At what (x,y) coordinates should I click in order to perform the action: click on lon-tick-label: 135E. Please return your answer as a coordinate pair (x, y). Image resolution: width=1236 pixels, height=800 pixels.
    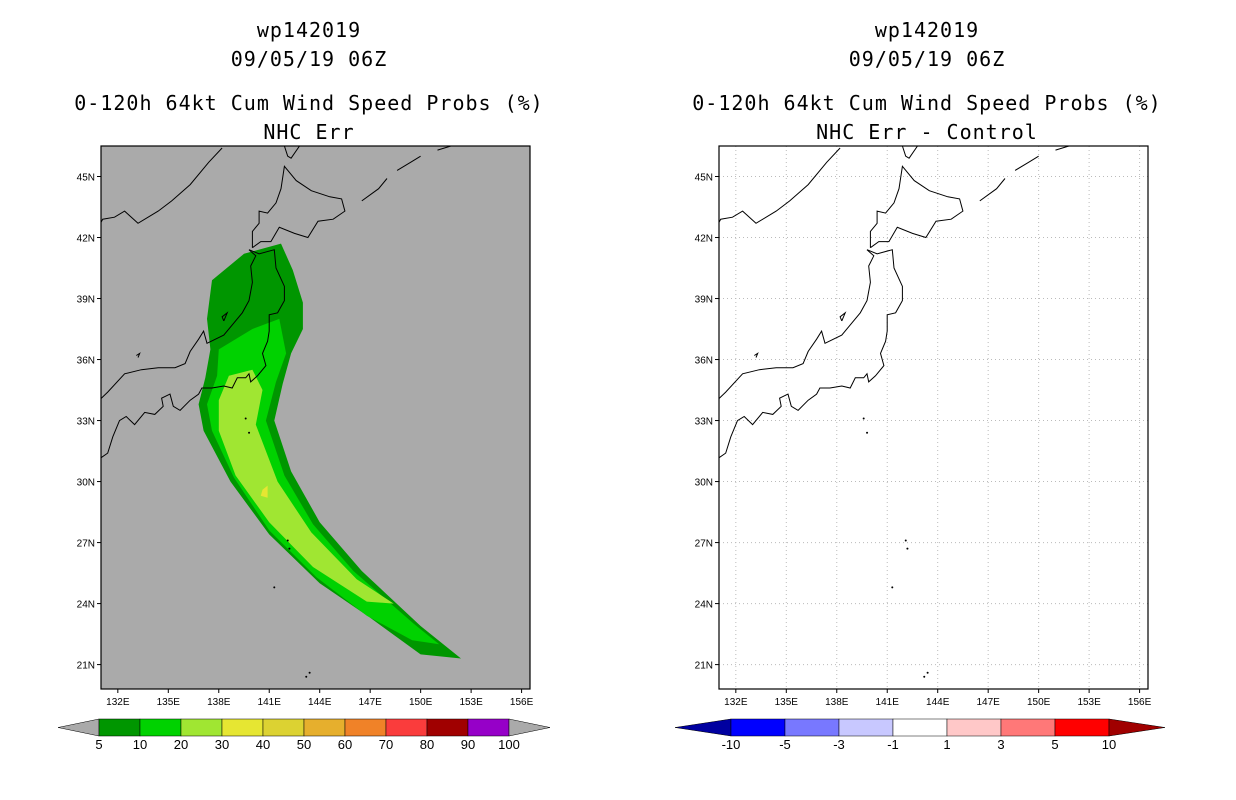
    Looking at the image, I should click on (787, 702).